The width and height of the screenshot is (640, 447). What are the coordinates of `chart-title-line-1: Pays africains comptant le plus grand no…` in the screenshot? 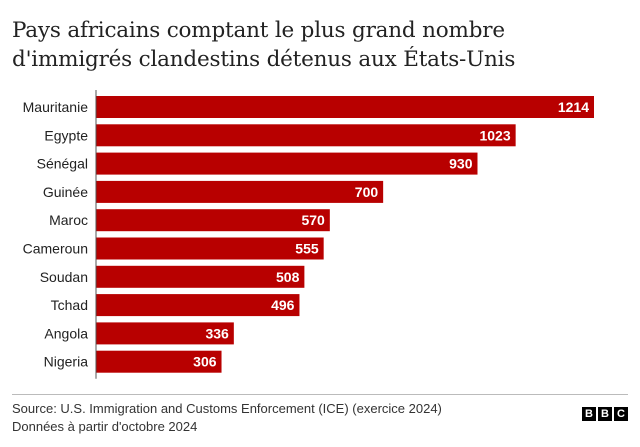 It's located at (258, 30).